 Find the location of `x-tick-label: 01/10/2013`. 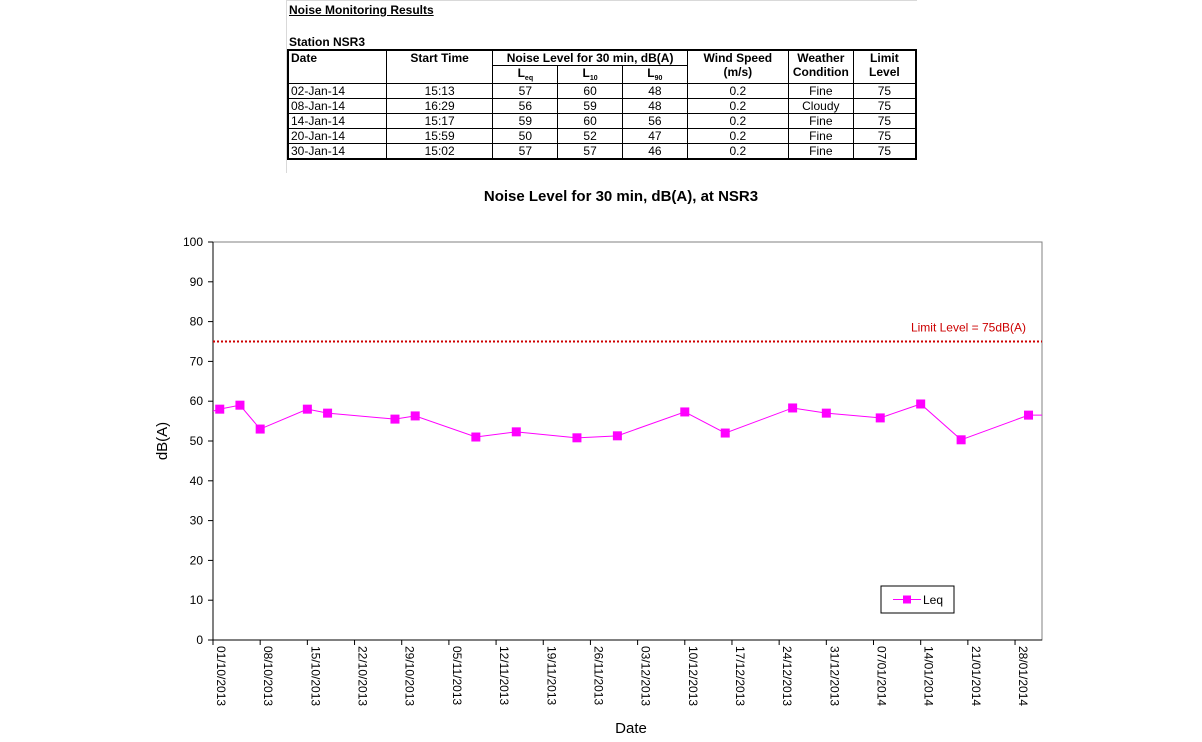

x-tick-label: 01/10/2013 is located at coordinates (221, 676).